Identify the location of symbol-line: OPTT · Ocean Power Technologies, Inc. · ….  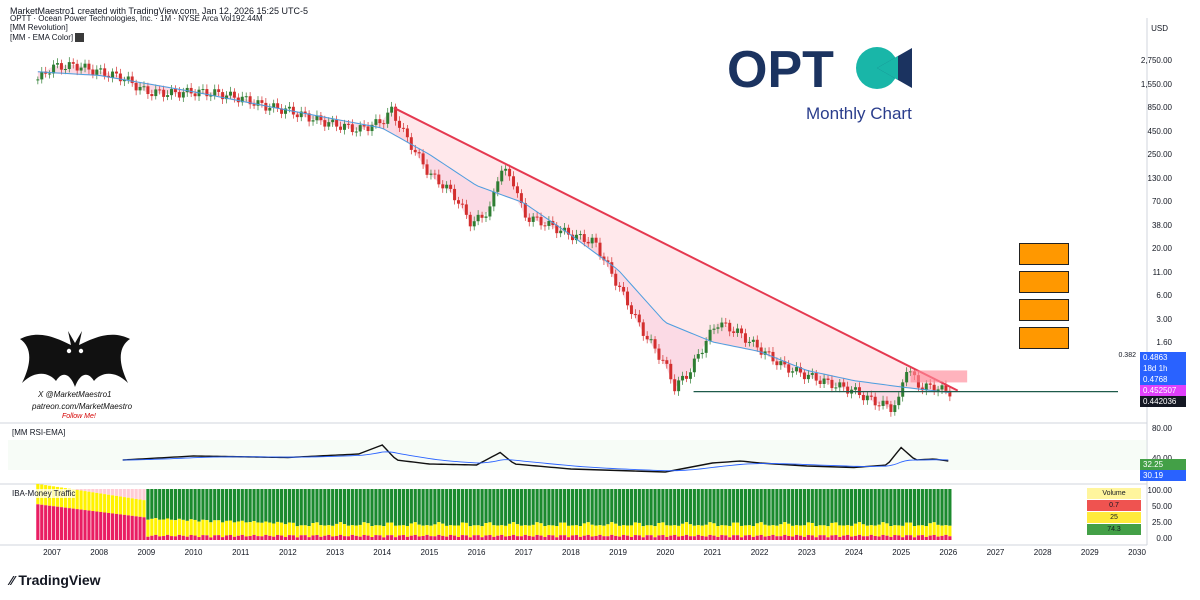
(136, 18).